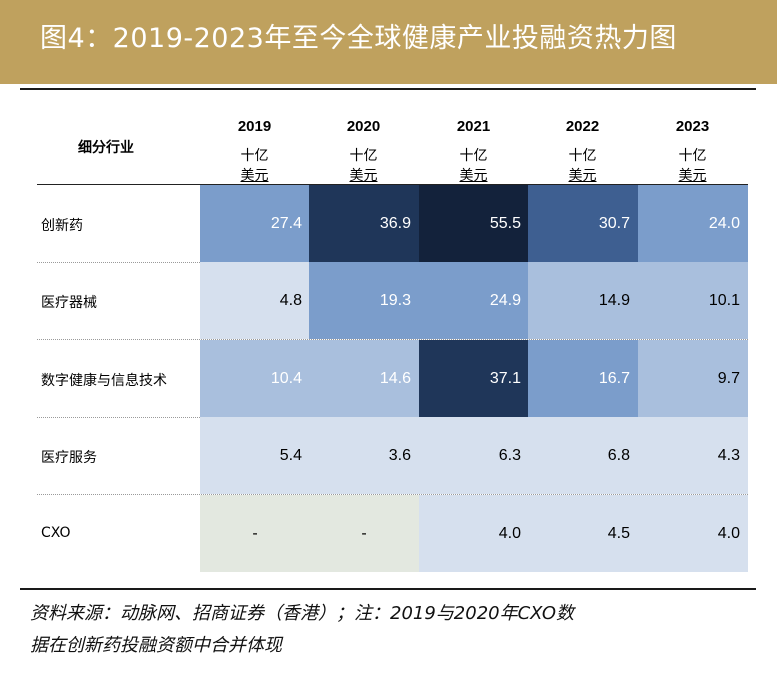 The height and width of the screenshot is (679, 777). What do you see at coordinates (255, 223) in the screenshot?
I see `heatmap-cell: 27.4` at bounding box center [255, 223].